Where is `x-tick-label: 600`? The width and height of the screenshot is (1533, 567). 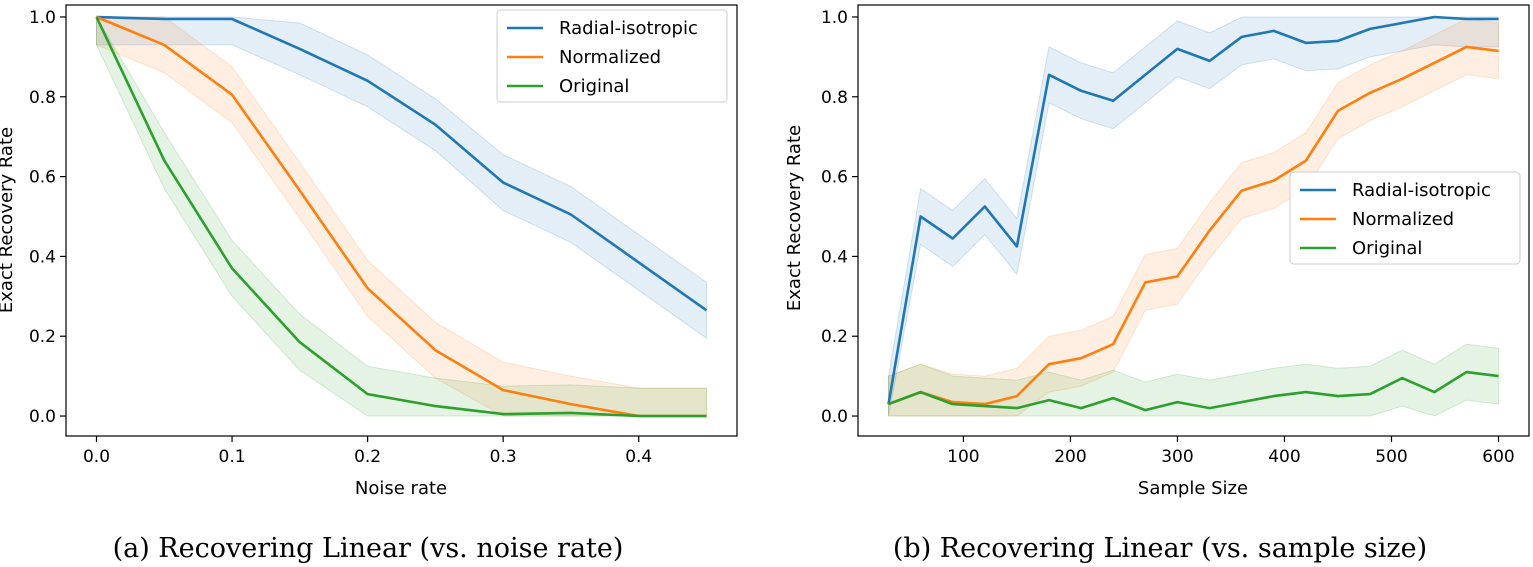
x-tick-label: 600 is located at coordinates (1498, 457).